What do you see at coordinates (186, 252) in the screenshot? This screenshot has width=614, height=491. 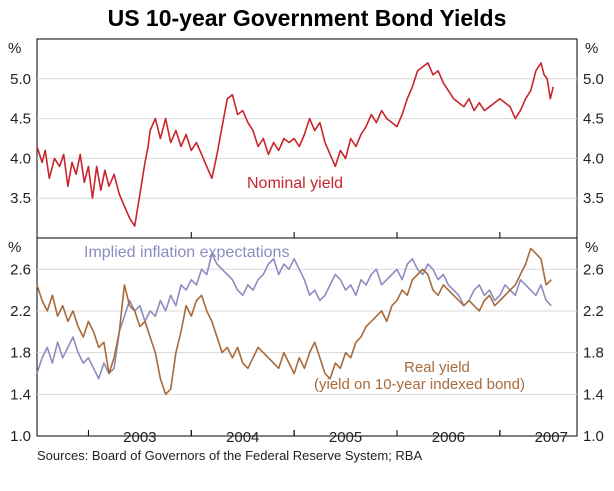 I see `implied-inflation-label: Implied inflation expectations` at bounding box center [186, 252].